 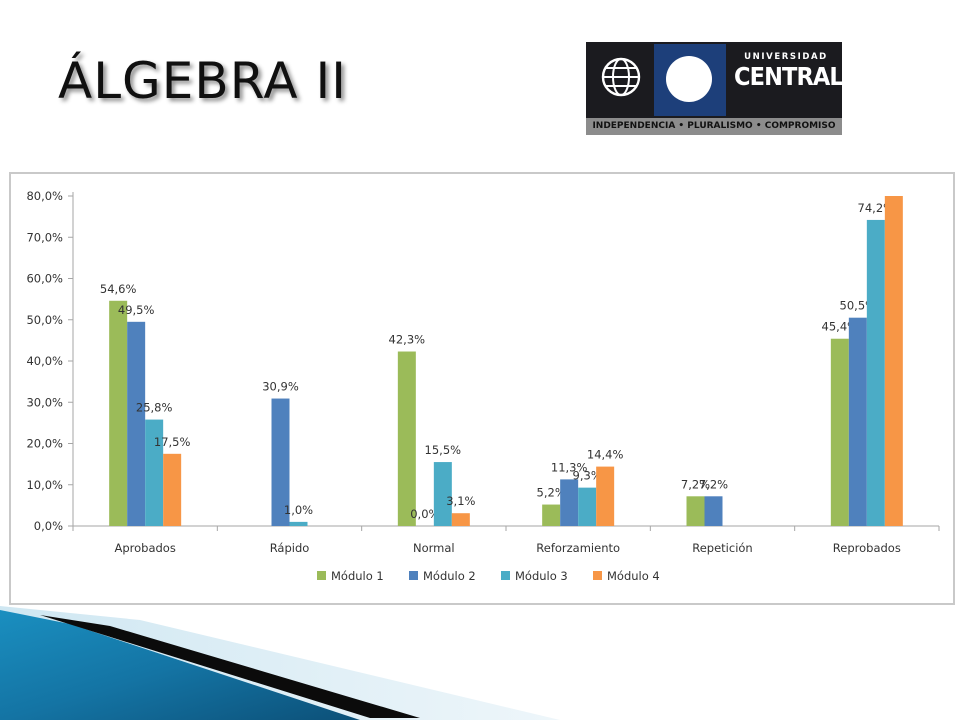 What do you see at coordinates (786, 57) in the screenshot?
I see `logo-name-top: UNIVERSIDAD` at bounding box center [786, 57].